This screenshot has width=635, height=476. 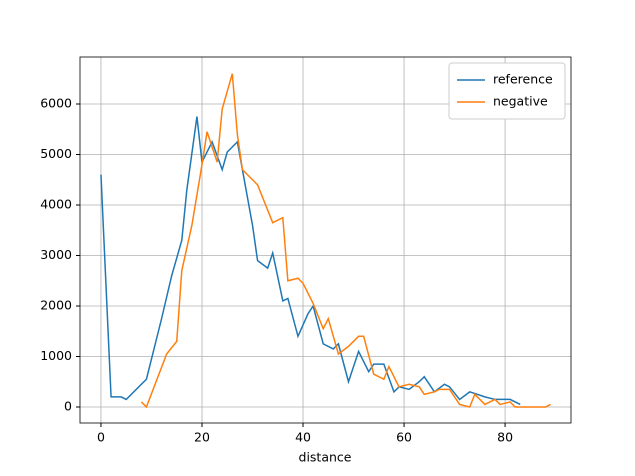 What do you see at coordinates (202, 437) in the screenshot?
I see `x-tick-label: 20` at bounding box center [202, 437].